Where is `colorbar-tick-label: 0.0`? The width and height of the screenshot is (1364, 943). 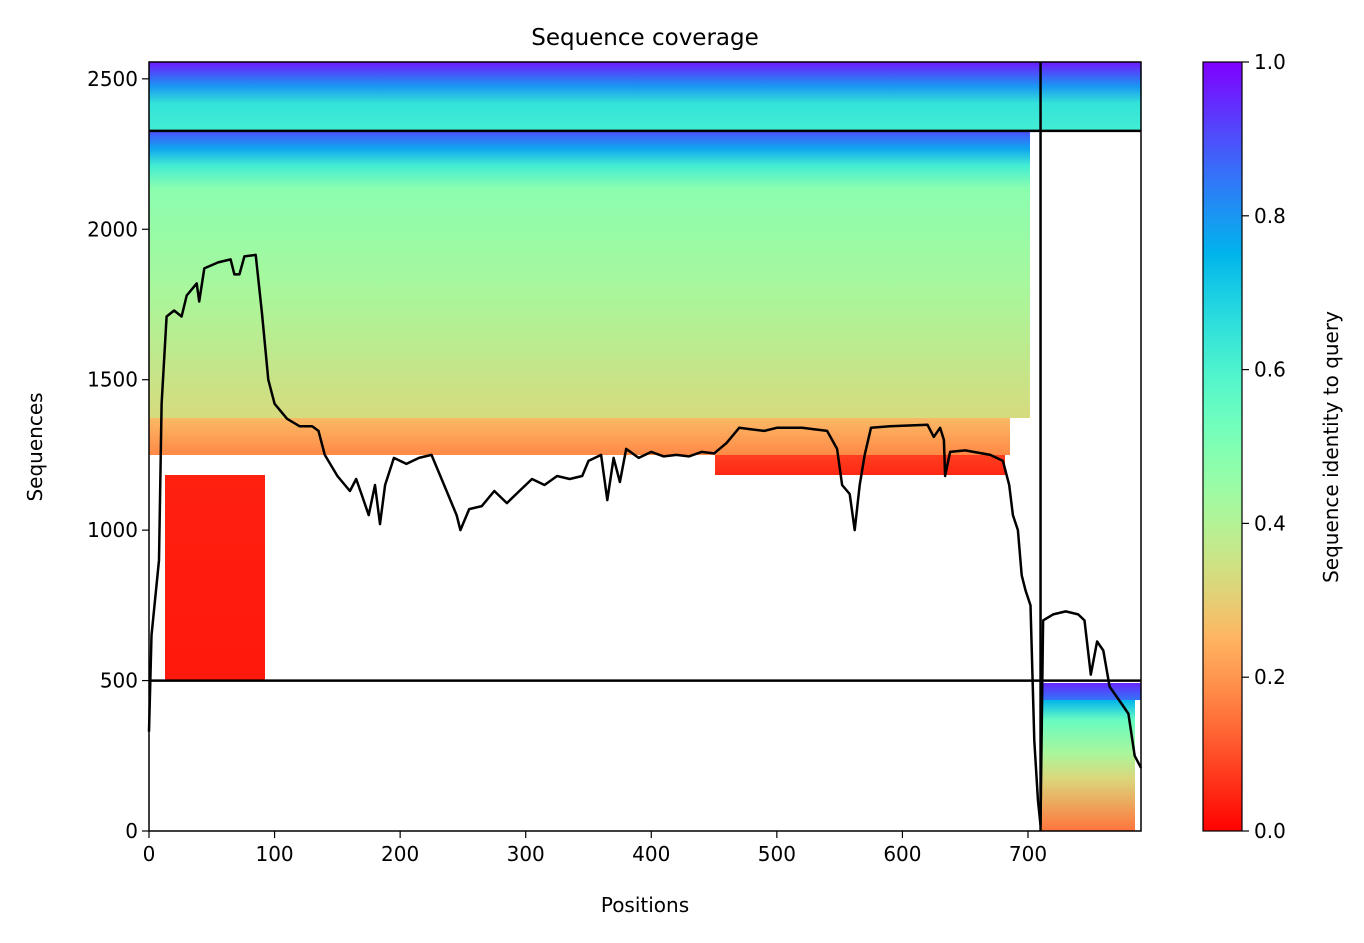 colorbar-tick-label: 0.0 is located at coordinates (1270, 831).